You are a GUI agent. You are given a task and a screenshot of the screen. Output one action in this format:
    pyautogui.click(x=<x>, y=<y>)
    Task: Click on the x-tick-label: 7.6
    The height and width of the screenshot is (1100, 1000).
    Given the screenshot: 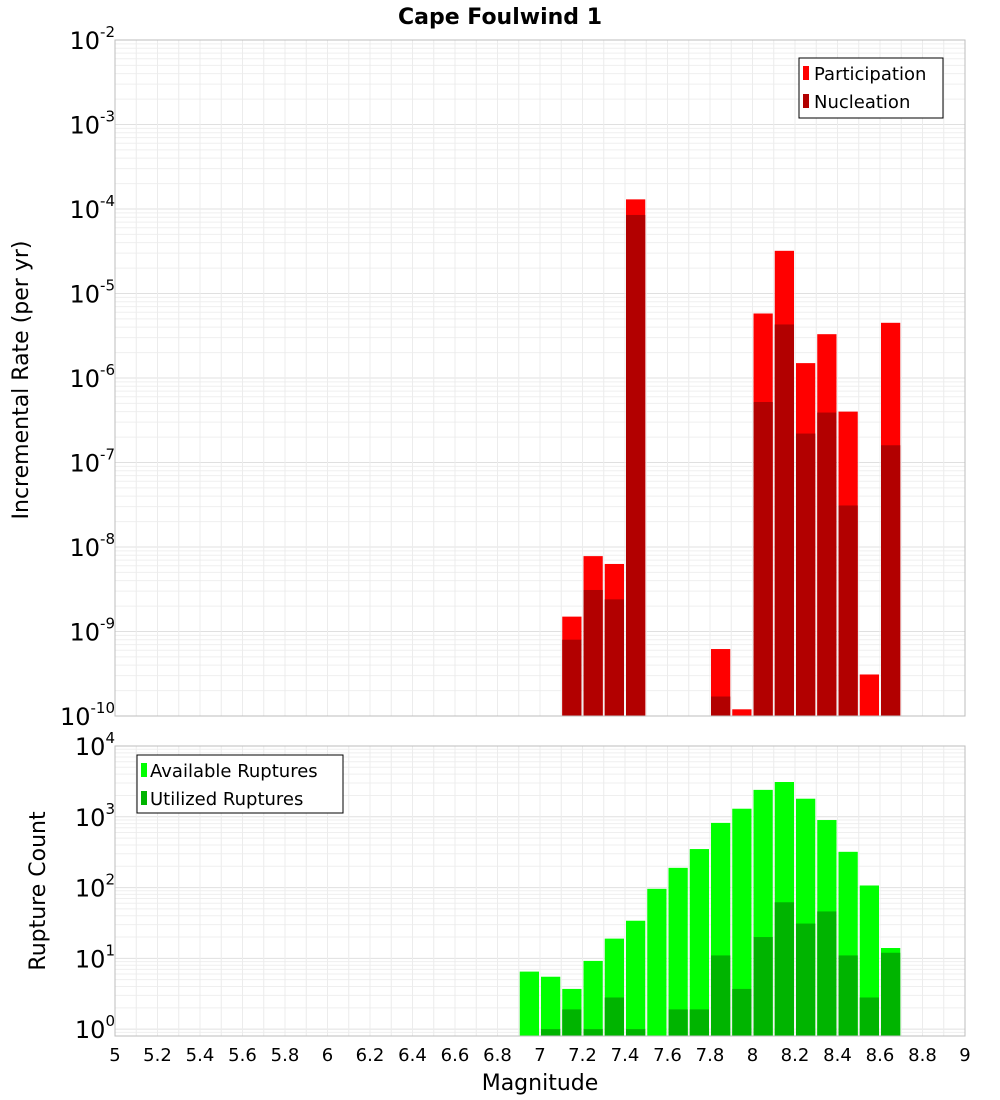 What is the action you would take?
    pyautogui.click(x=667, y=1055)
    